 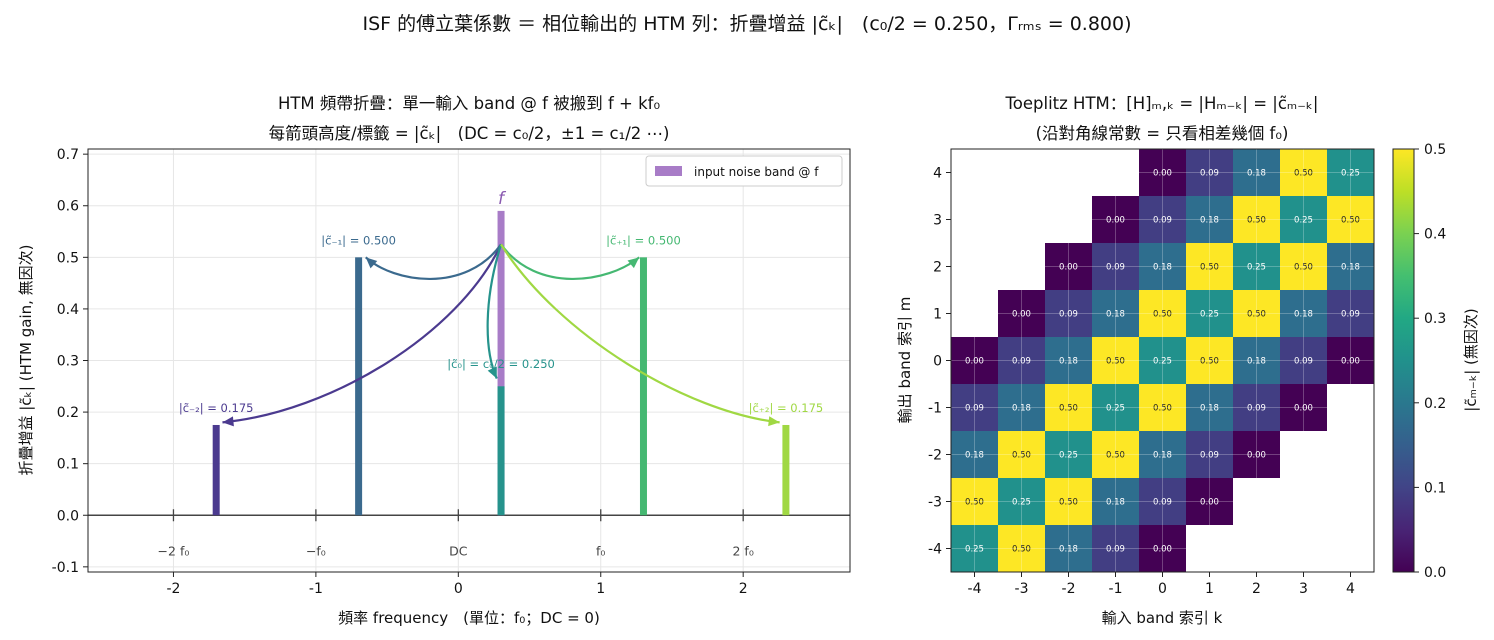 What do you see at coordinates (643, 240) in the screenshot?
I see `bar-value-label-k1: |c̃₊₁| = 0.500` at bounding box center [643, 240].